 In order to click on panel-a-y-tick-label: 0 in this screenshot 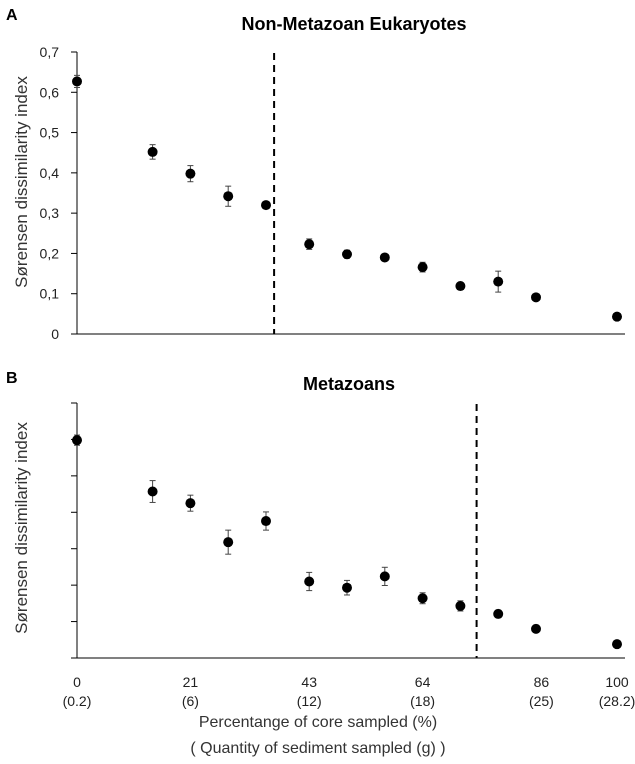, I will do `click(55, 334)`.